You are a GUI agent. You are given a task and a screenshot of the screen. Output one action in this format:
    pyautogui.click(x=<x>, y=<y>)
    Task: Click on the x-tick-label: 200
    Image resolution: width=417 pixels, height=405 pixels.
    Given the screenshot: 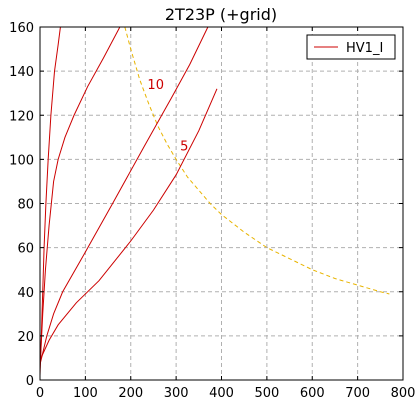 What is the action you would take?
    pyautogui.click(x=130, y=393)
    